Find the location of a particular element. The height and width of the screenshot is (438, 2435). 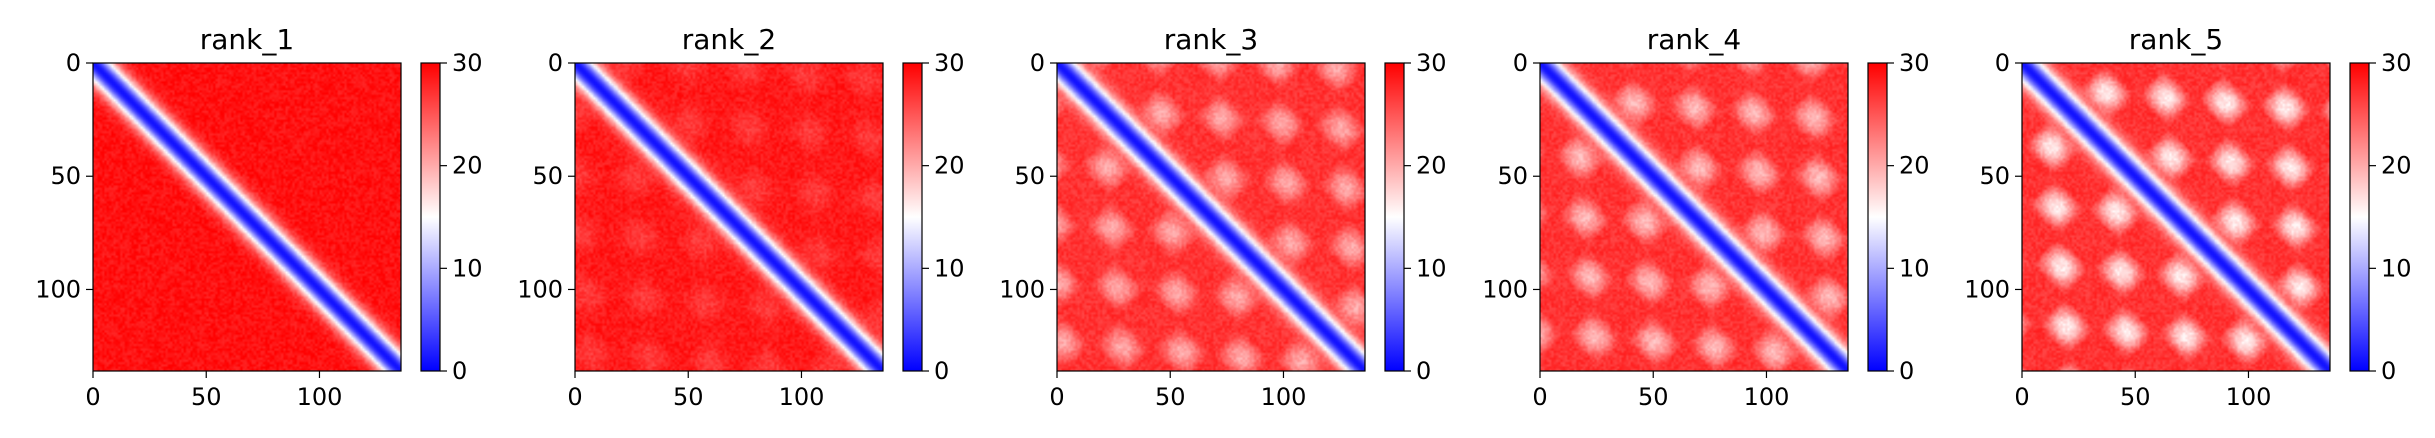

panel-title: rank_2 is located at coordinates (729, 39).